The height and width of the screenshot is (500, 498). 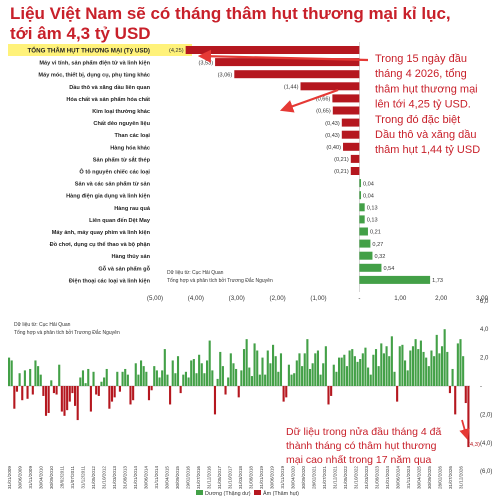 I want to click on bar-value-label: (0,66), so click(x=323, y=100).